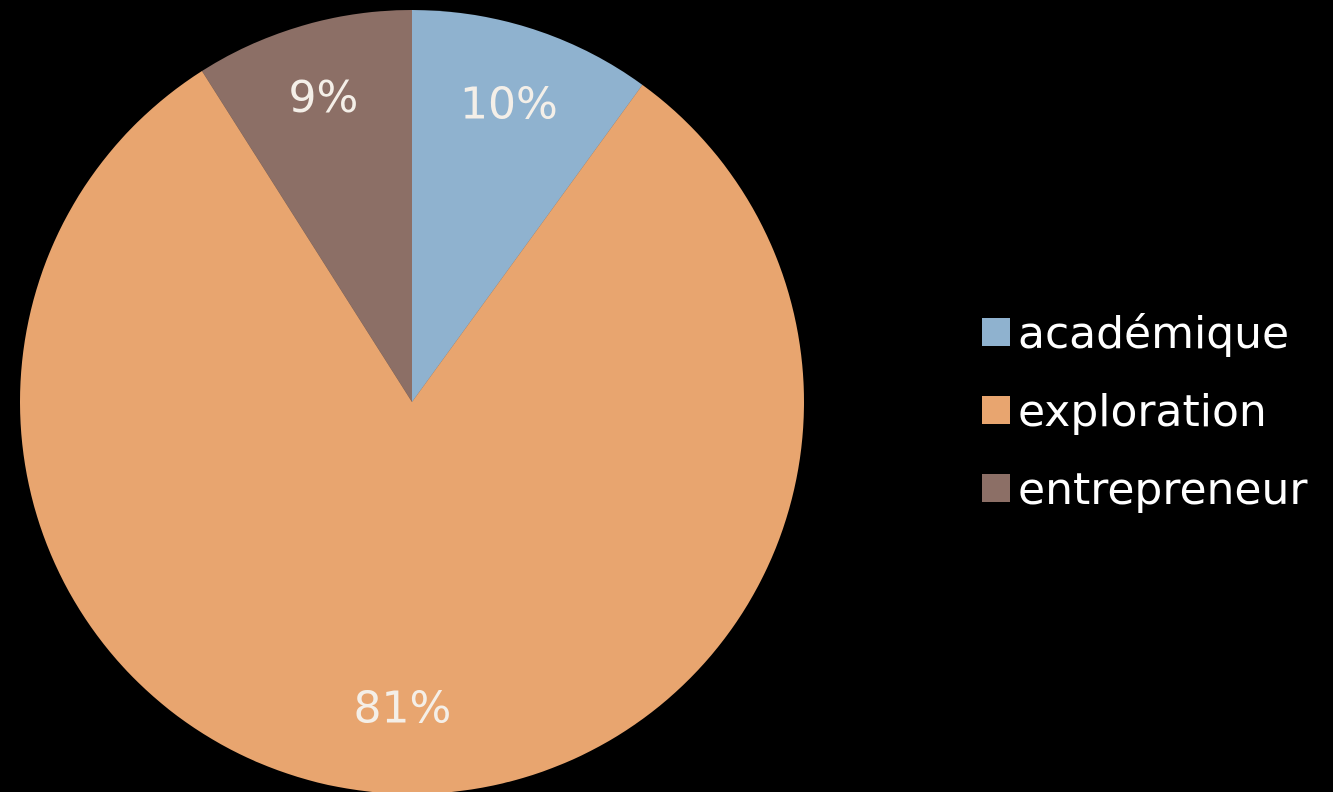 The height and width of the screenshot is (792, 1333). I want to click on pie-slice-académique, so click(527, 206).